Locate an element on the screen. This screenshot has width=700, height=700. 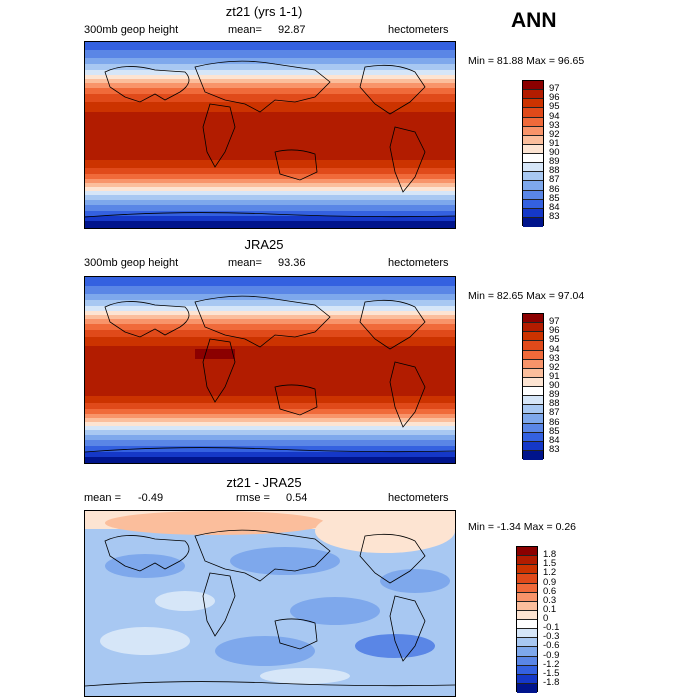
colorbar-tick-label: -1.8 is located at coordinates (551, 682).